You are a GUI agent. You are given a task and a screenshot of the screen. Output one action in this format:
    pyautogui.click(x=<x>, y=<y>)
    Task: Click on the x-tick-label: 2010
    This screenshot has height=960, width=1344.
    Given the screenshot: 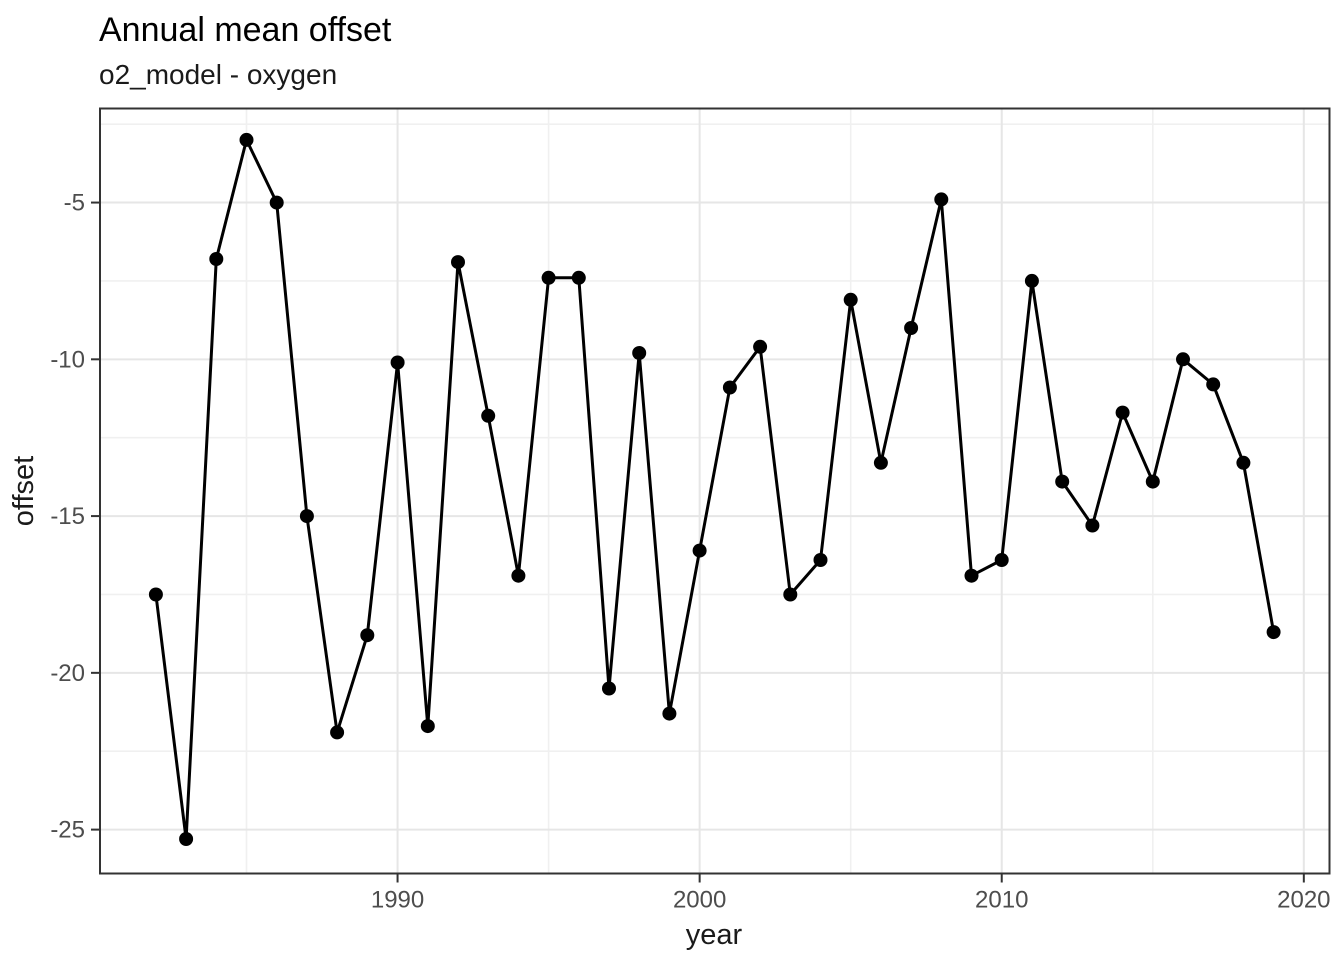 What is the action you would take?
    pyautogui.click(x=1001, y=900)
    